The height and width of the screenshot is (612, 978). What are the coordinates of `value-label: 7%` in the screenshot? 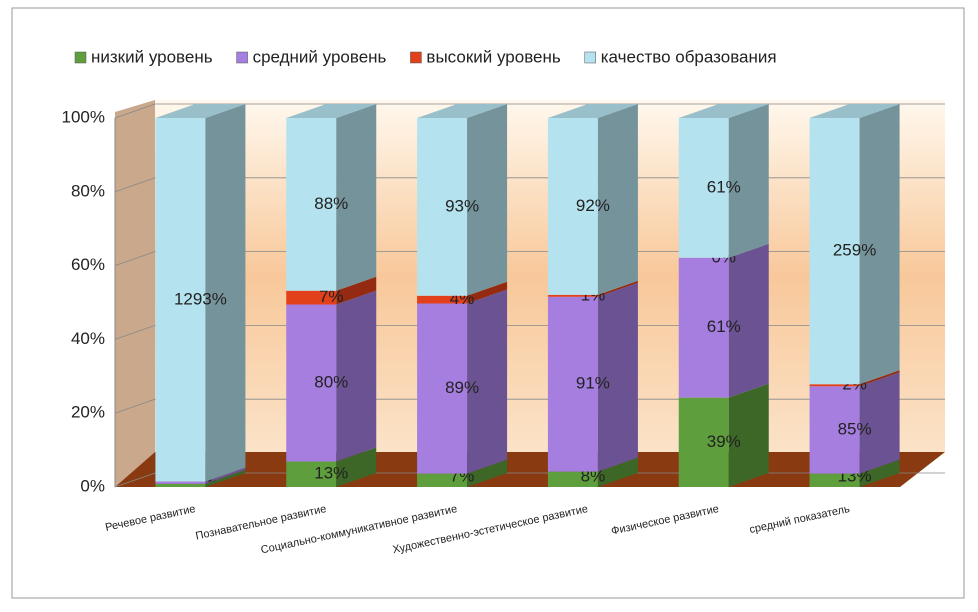 It's located at (331, 296).